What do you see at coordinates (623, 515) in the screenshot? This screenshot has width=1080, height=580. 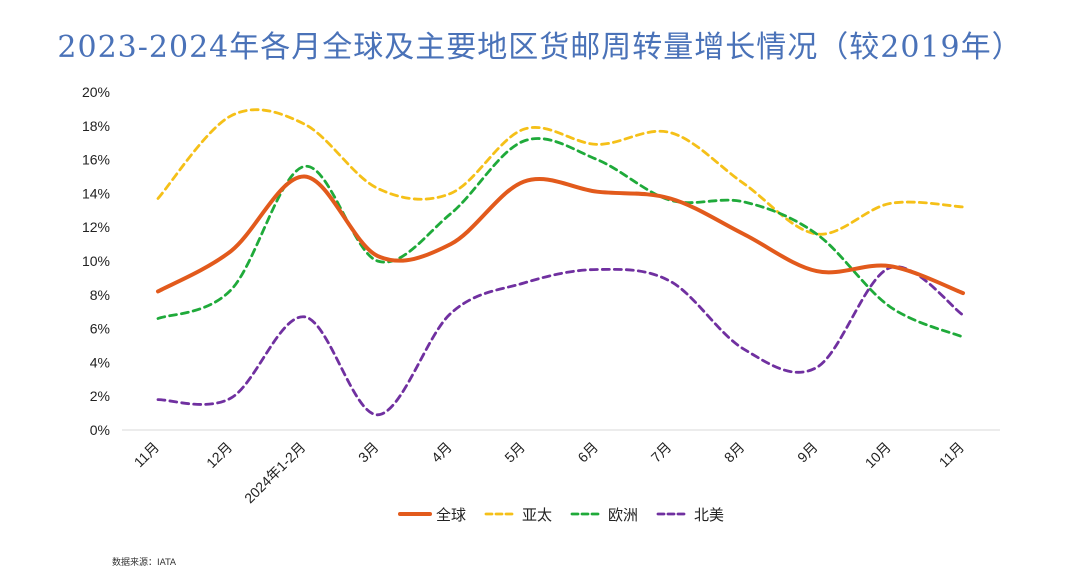 I see `legend-label: 欧洲` at bounding box center [623, 515].